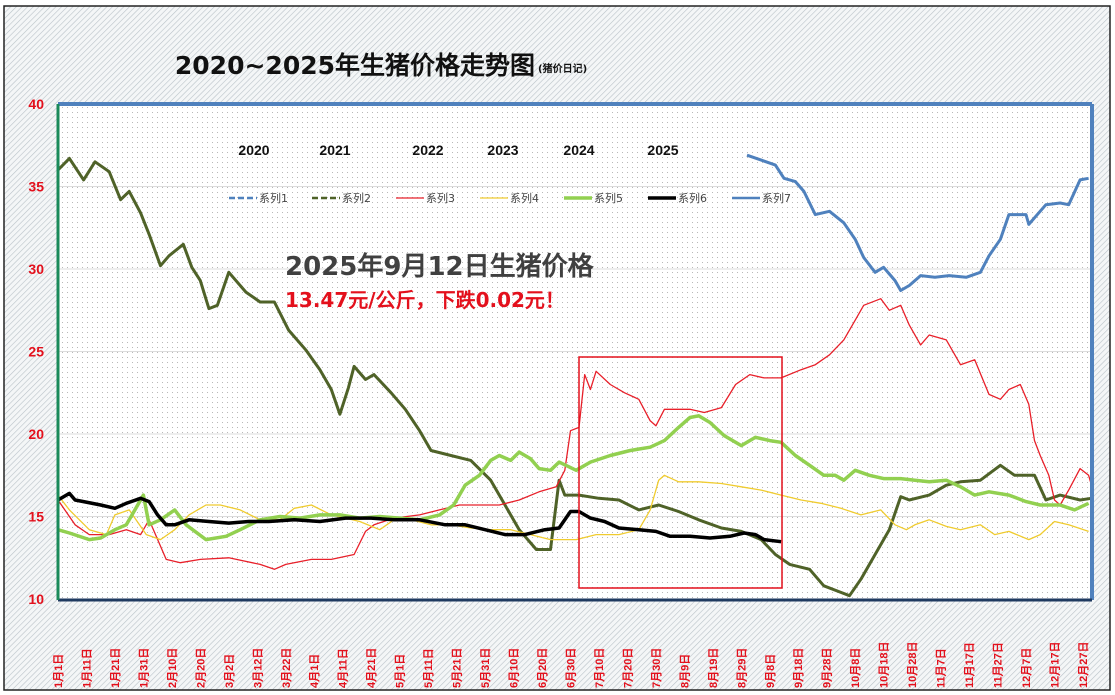  I want to click on x-tick-label: 10月8日, so click(855, 668).